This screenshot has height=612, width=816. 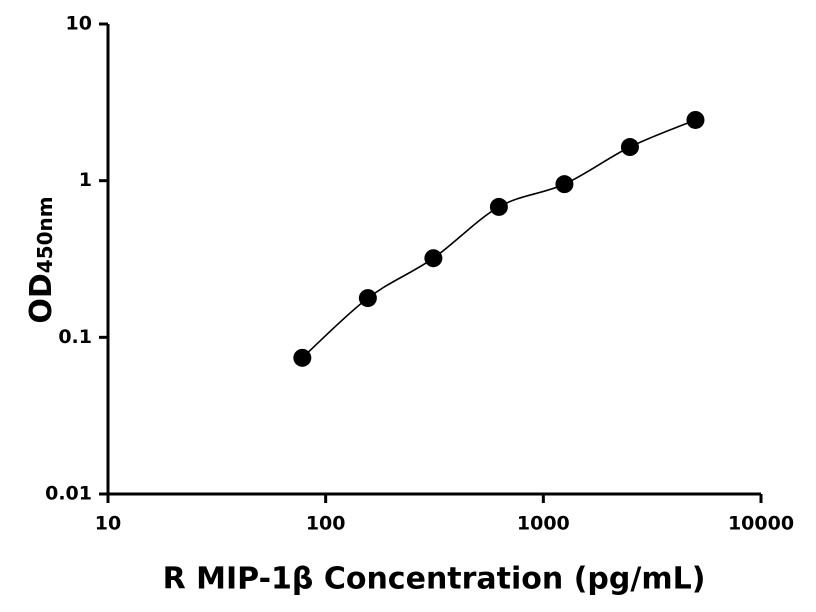 I want to click on x-axis-label: R MIP-1β Concentration (pg/mL), so click(x=434, y=579).